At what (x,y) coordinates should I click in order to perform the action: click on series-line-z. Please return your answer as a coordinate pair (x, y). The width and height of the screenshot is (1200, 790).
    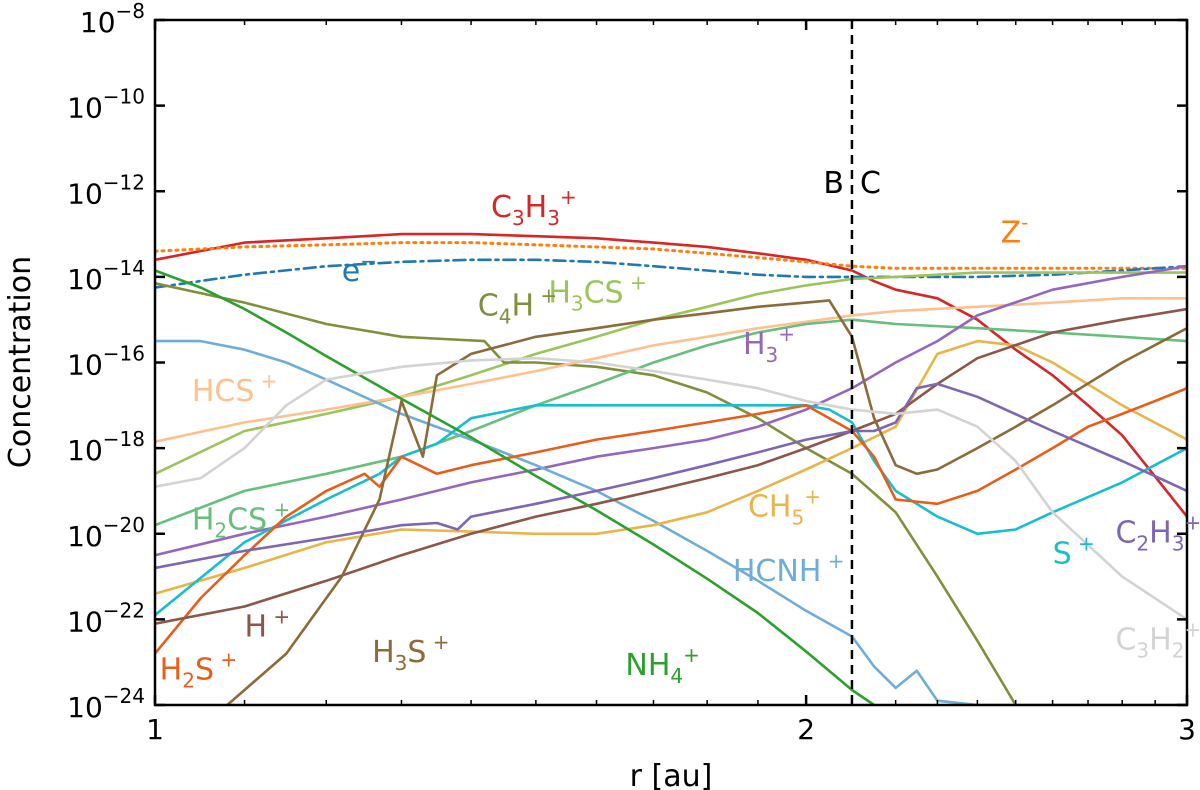
    Looking at the image, I should click on (671, 255).